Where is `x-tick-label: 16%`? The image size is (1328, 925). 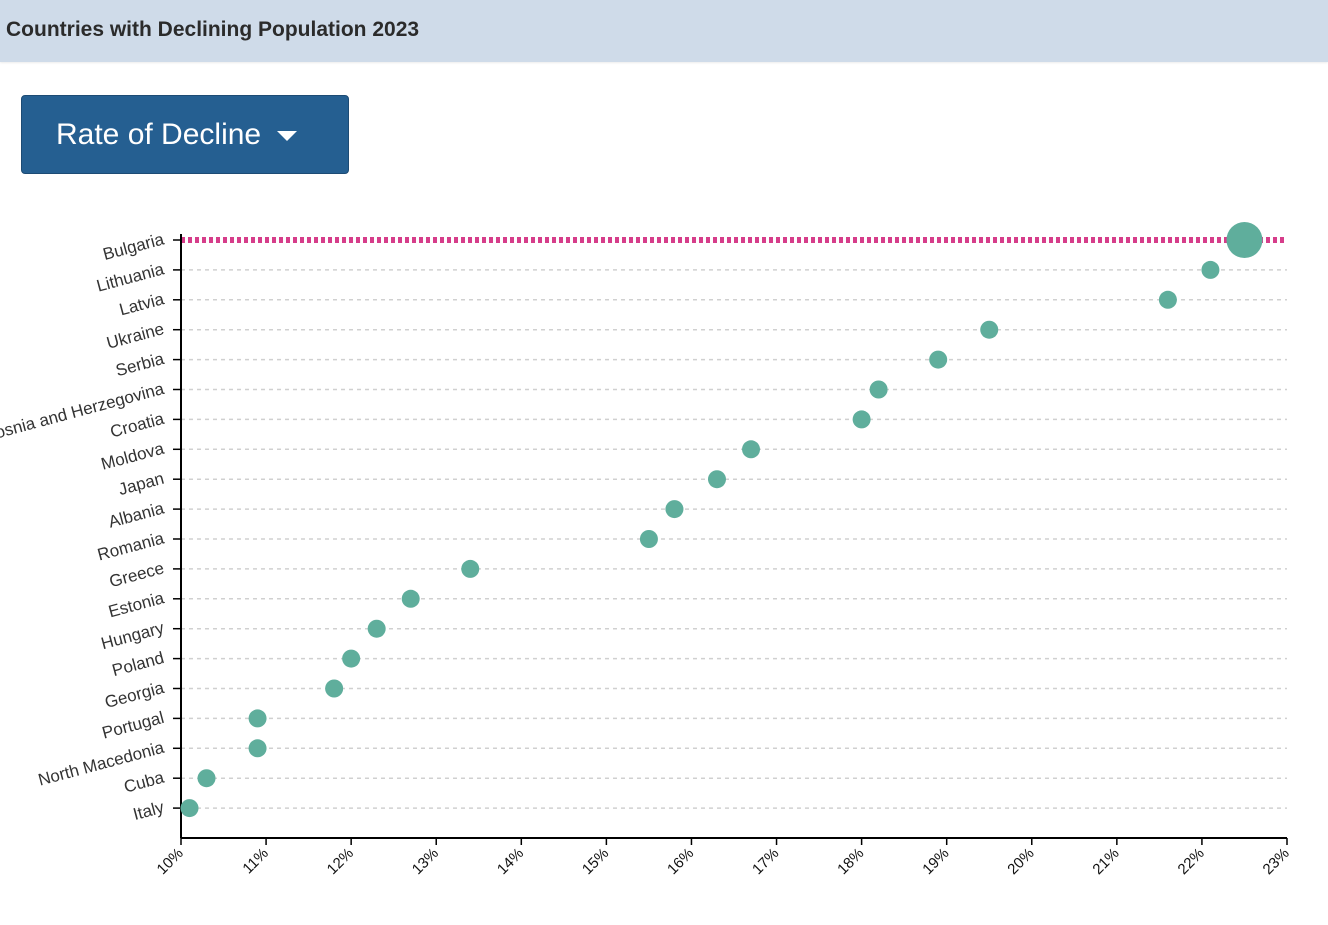
x-tick-label: 16% is located at coordinates (680, 861).